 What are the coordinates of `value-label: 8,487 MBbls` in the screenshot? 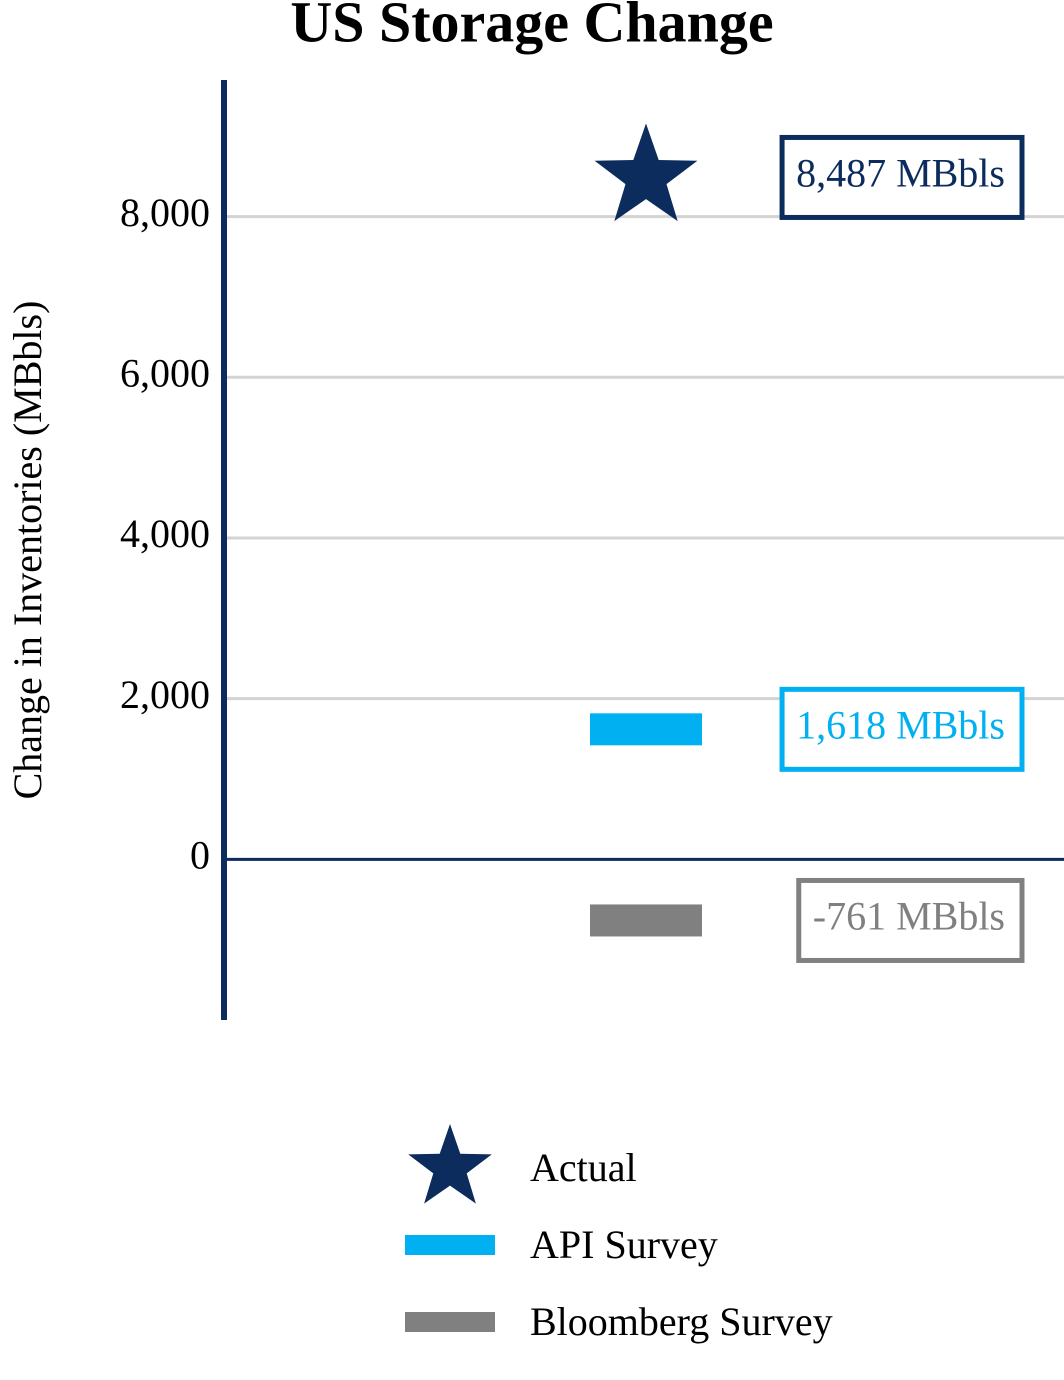 It's located at (900, 173).